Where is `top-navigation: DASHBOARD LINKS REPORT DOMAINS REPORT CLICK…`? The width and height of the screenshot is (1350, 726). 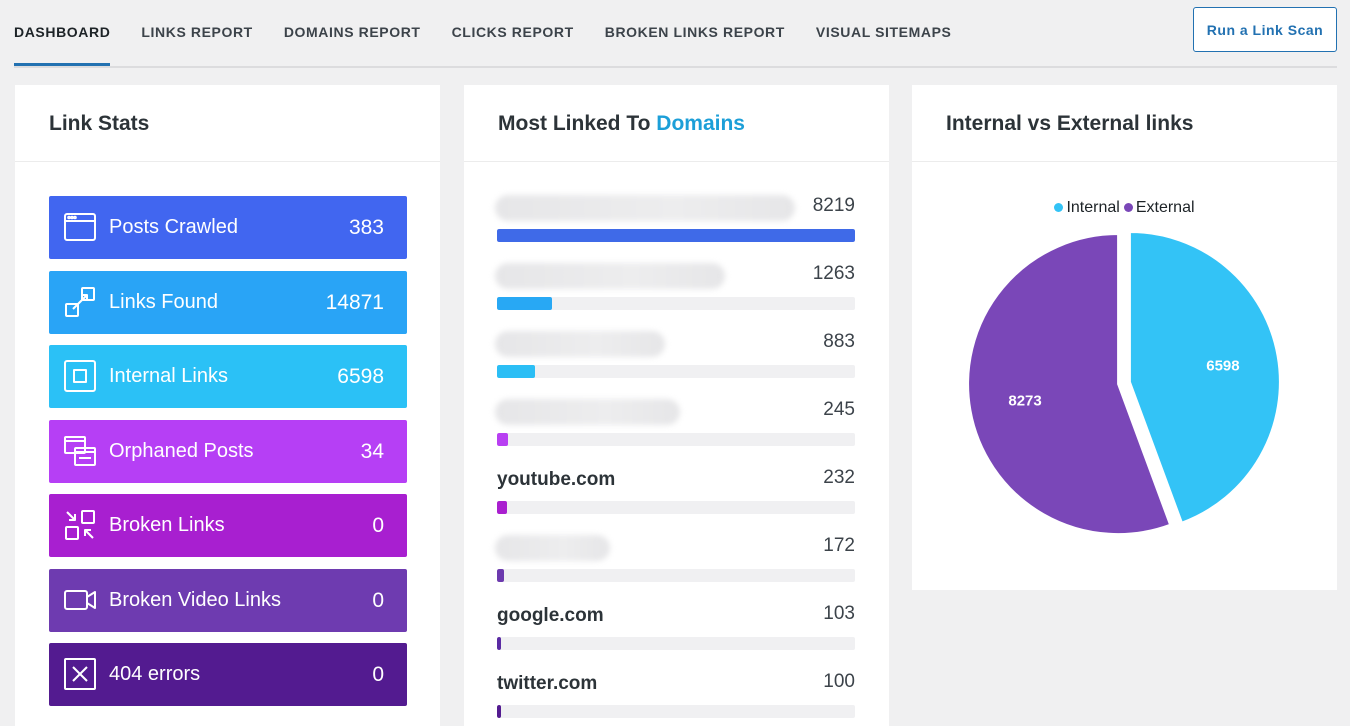
top-navigation: DASHBOARD LINKS REPORT DOMAINS REPORT CLICK… is located at coordinates (675, 34).